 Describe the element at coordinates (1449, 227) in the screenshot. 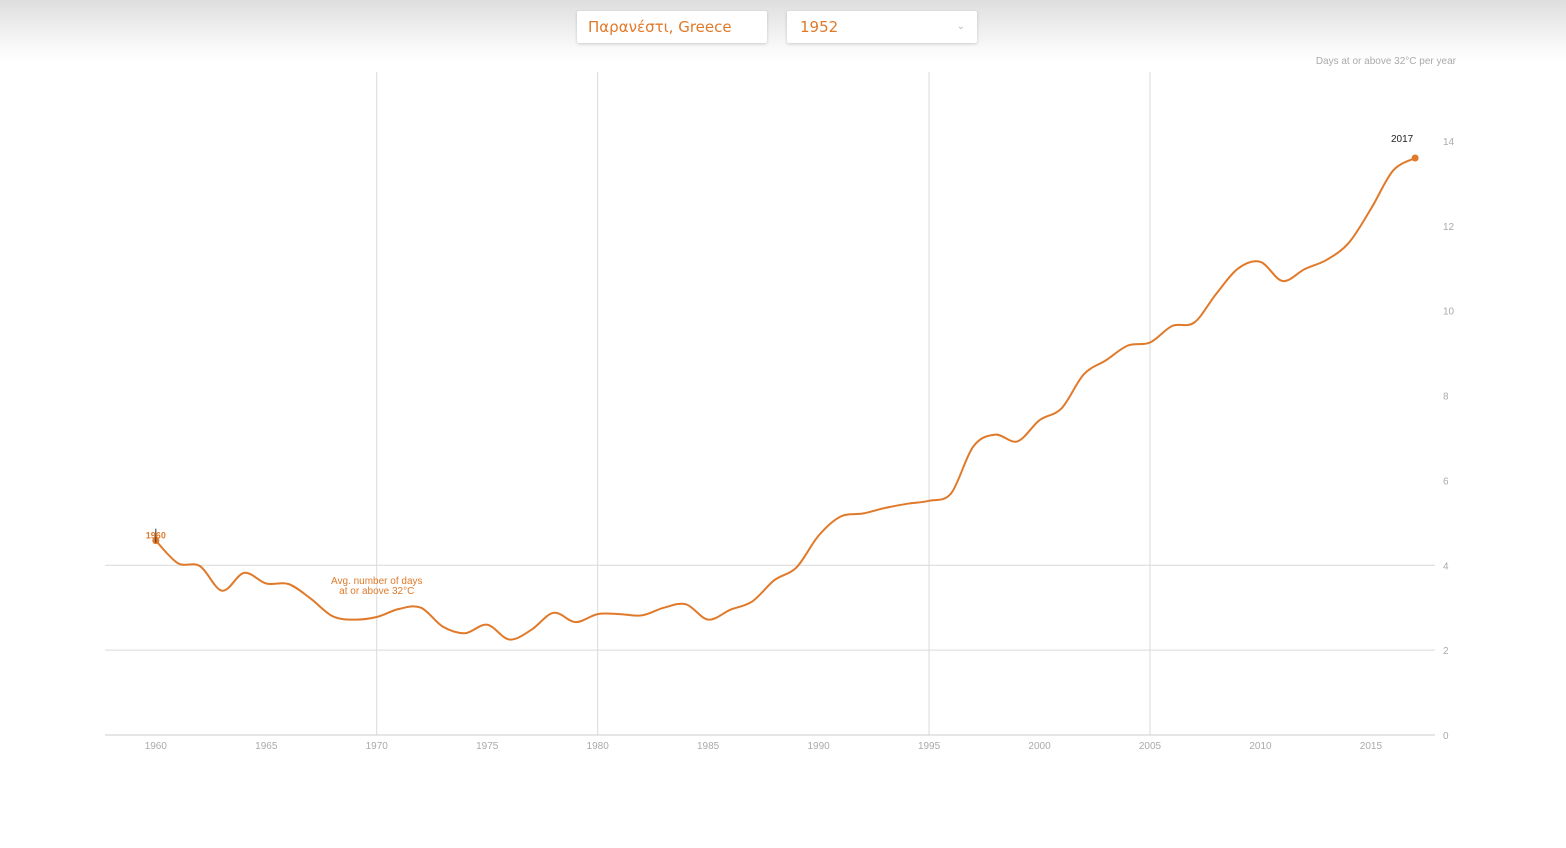

I see `y-tick-label-12: 12` at that location.